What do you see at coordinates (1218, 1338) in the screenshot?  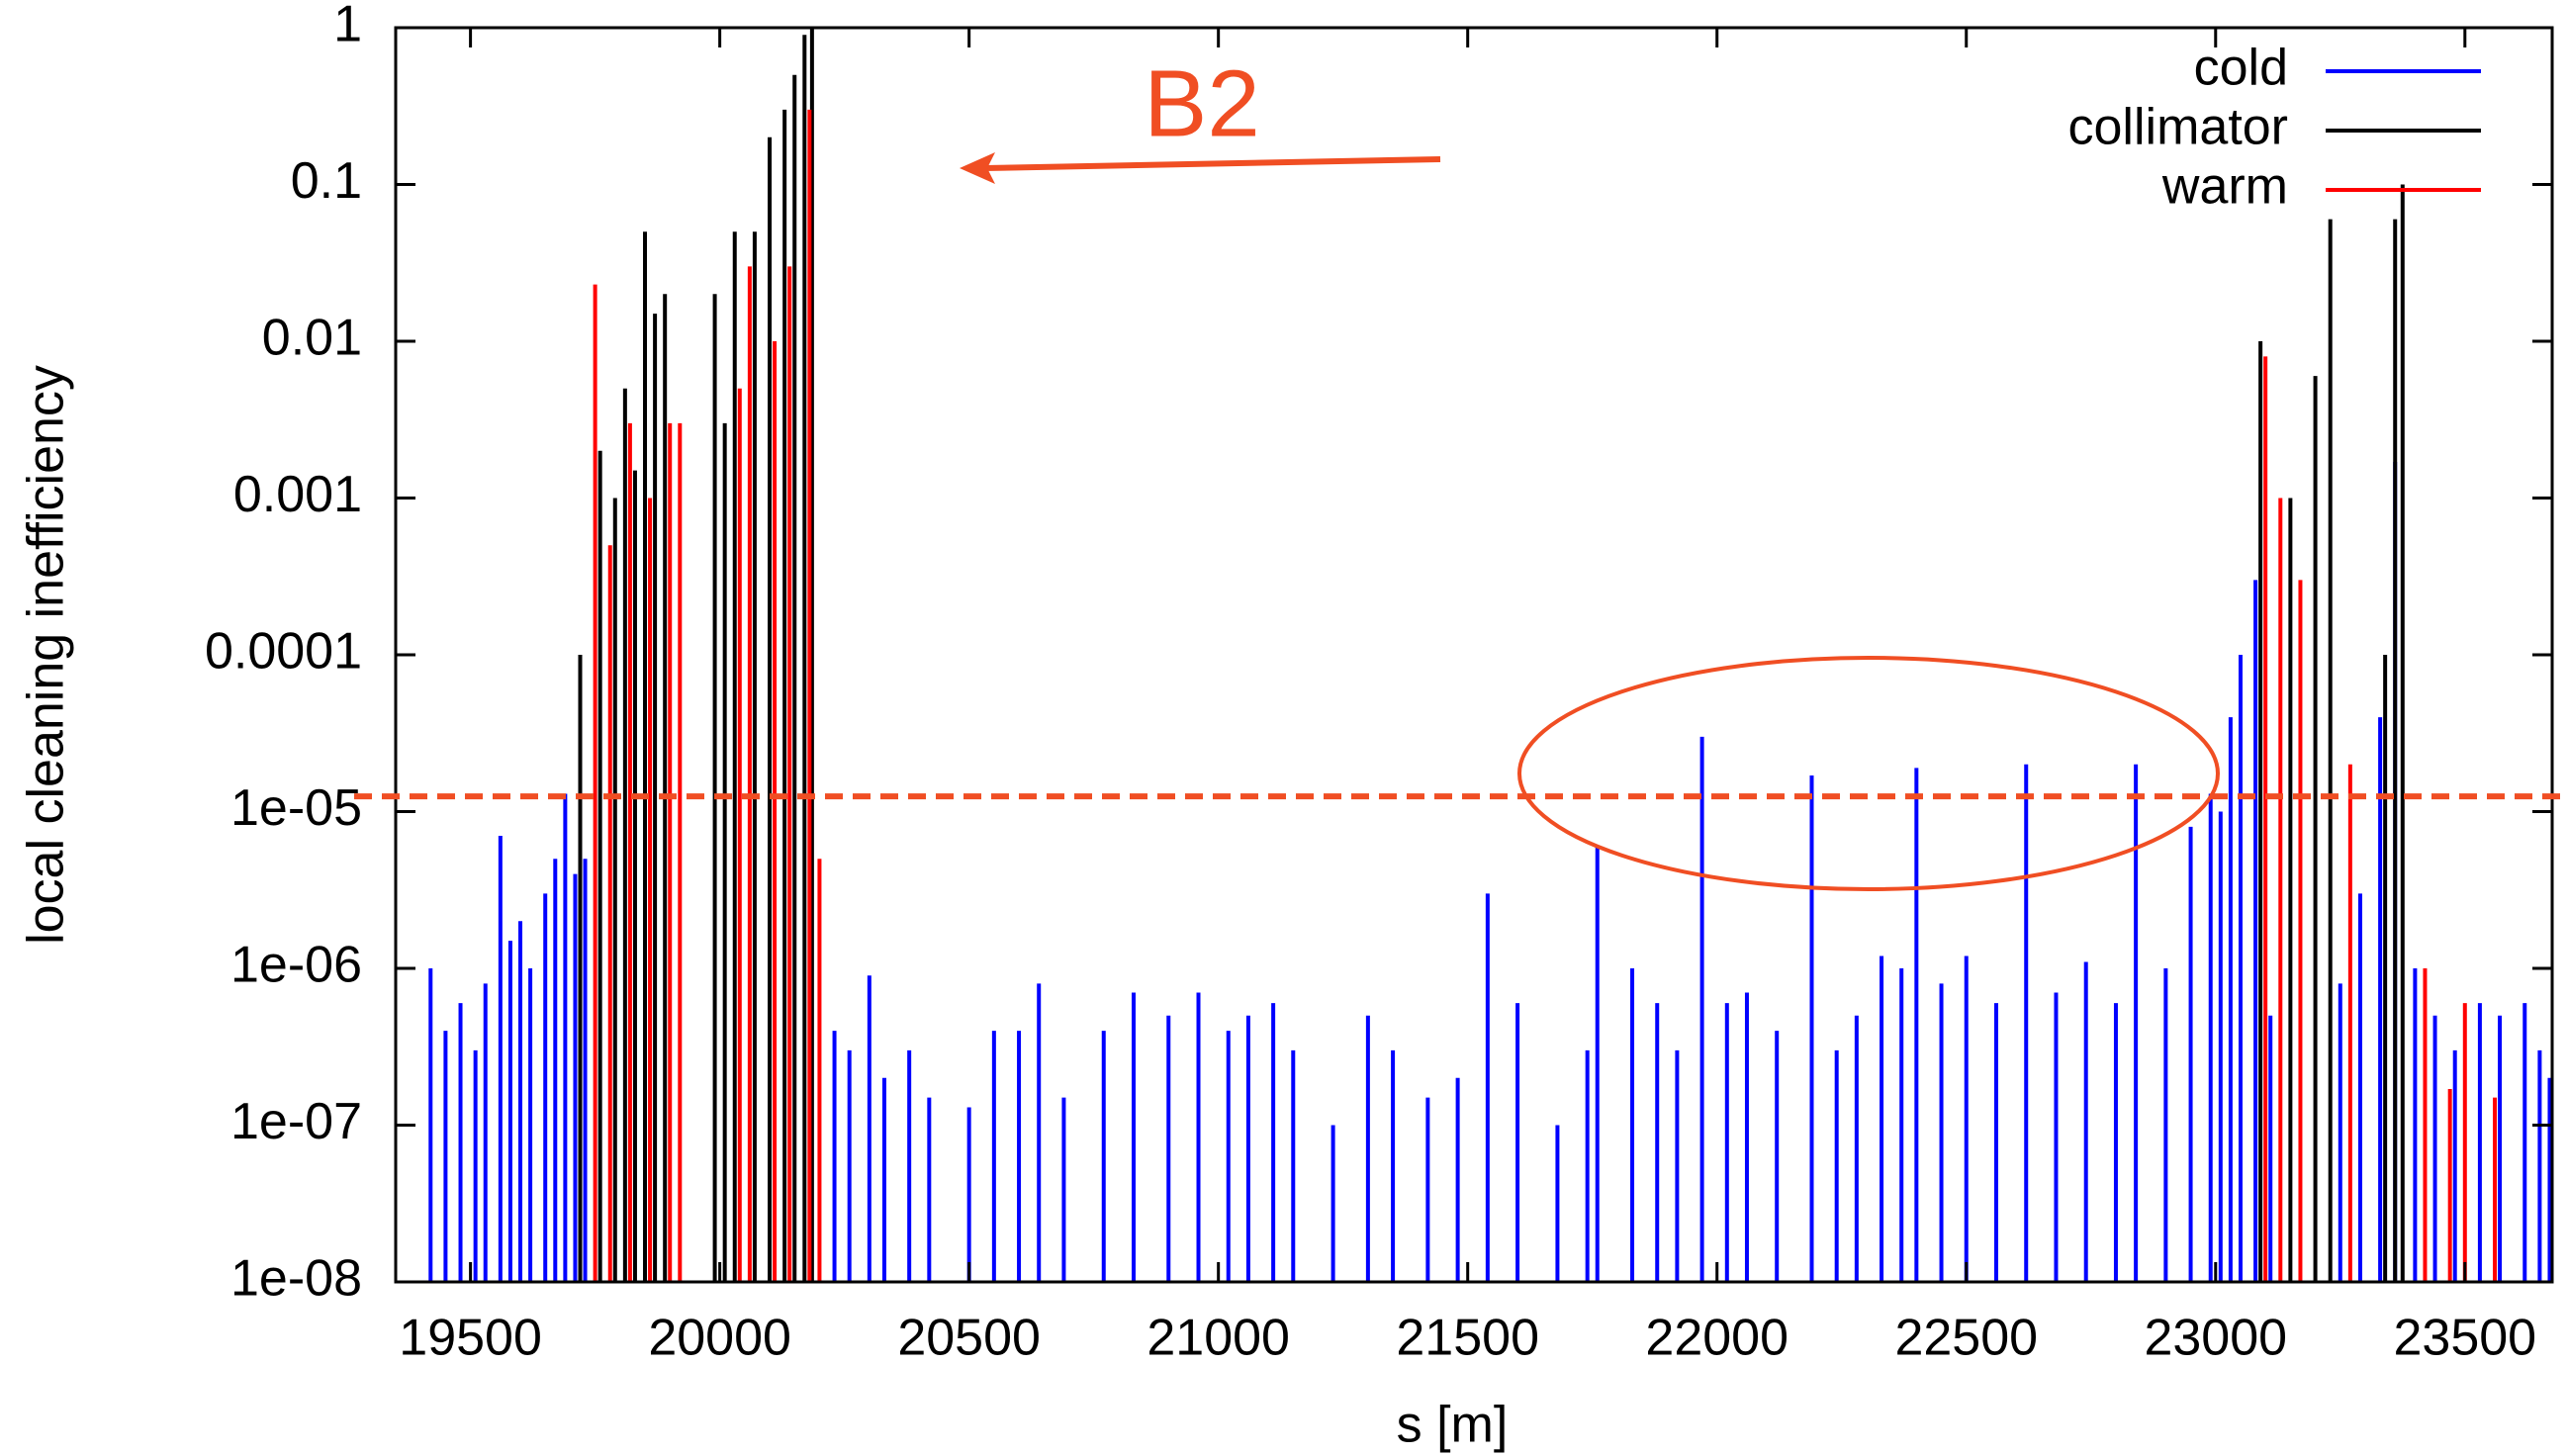 I see `x-tick-label: 21000` at bounding box center [1218, 1338].